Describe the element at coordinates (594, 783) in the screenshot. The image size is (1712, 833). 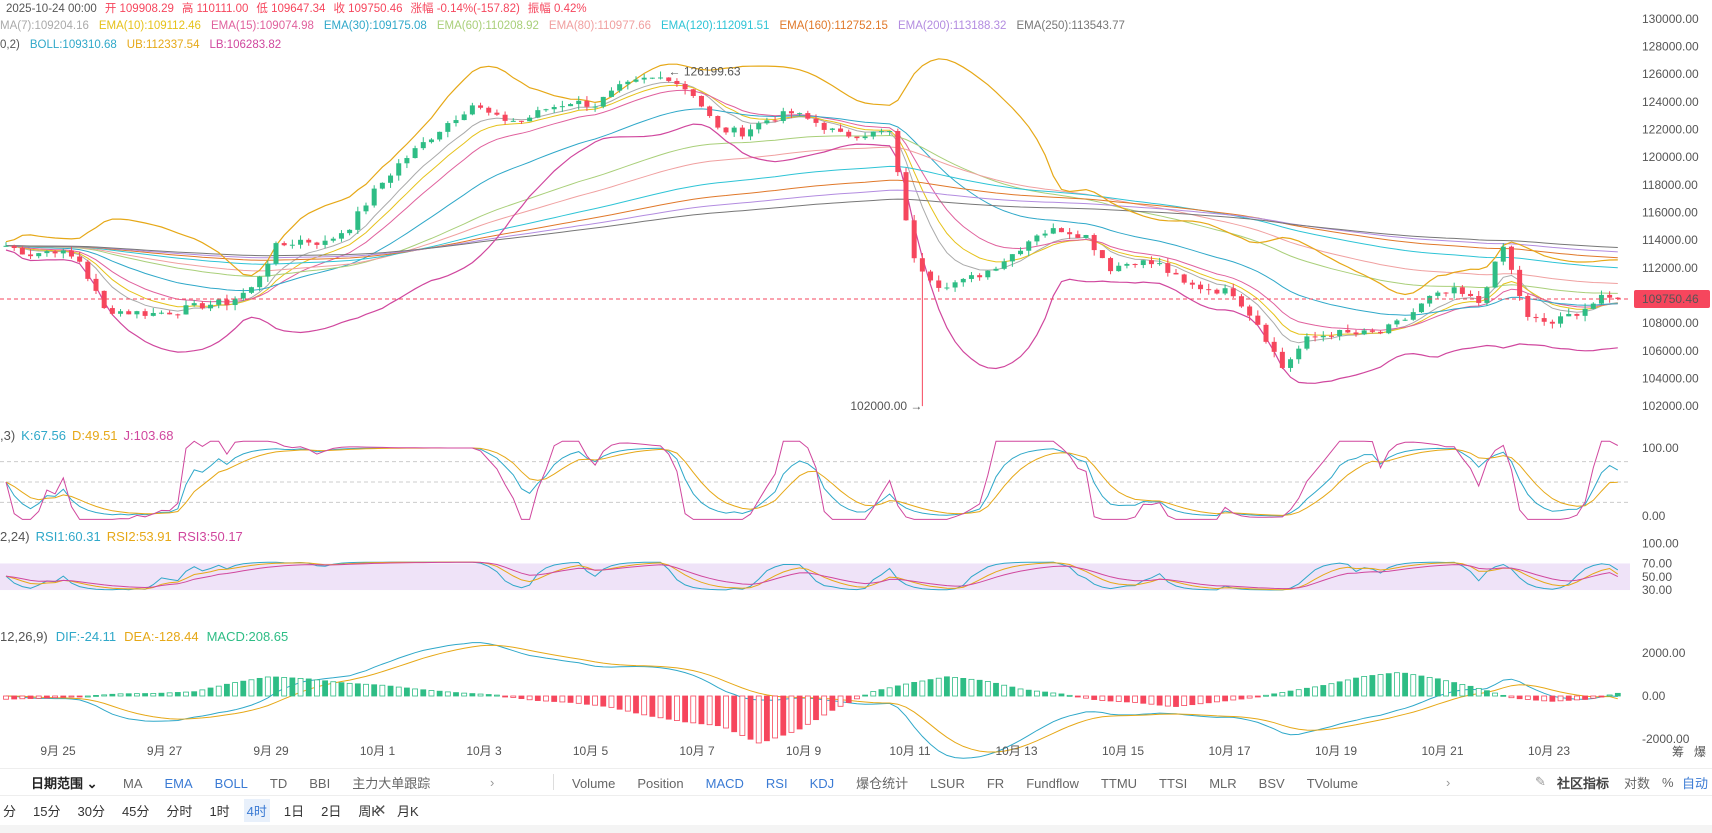
I see `sub-indicator-button: Volume` at that location.